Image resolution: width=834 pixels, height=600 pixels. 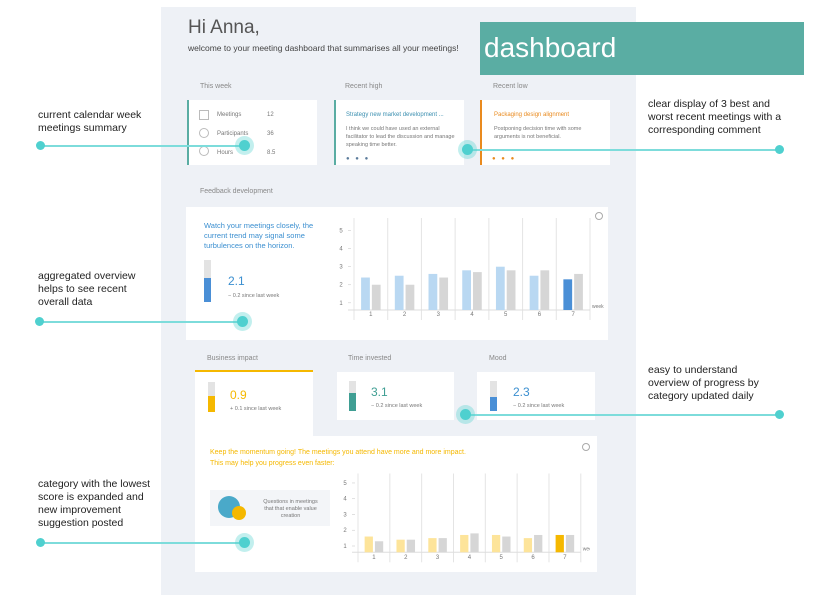 I want to click on category-card: 2.3 − 0.2 since last week, so click(x=536, y=396).